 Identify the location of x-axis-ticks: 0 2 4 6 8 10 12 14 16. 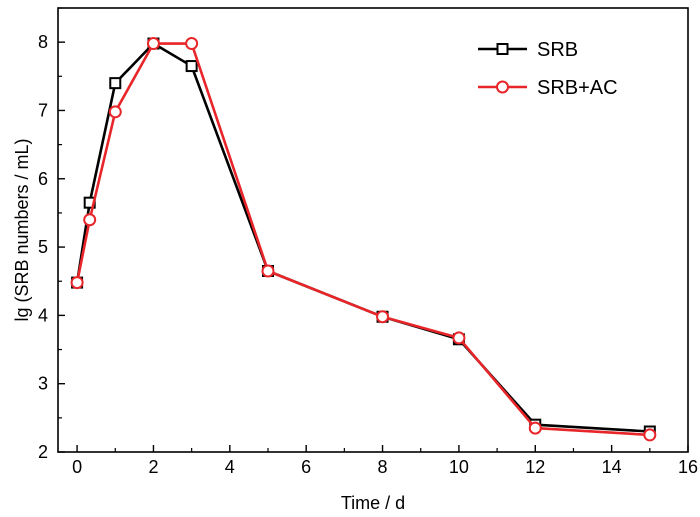
(385, 461).